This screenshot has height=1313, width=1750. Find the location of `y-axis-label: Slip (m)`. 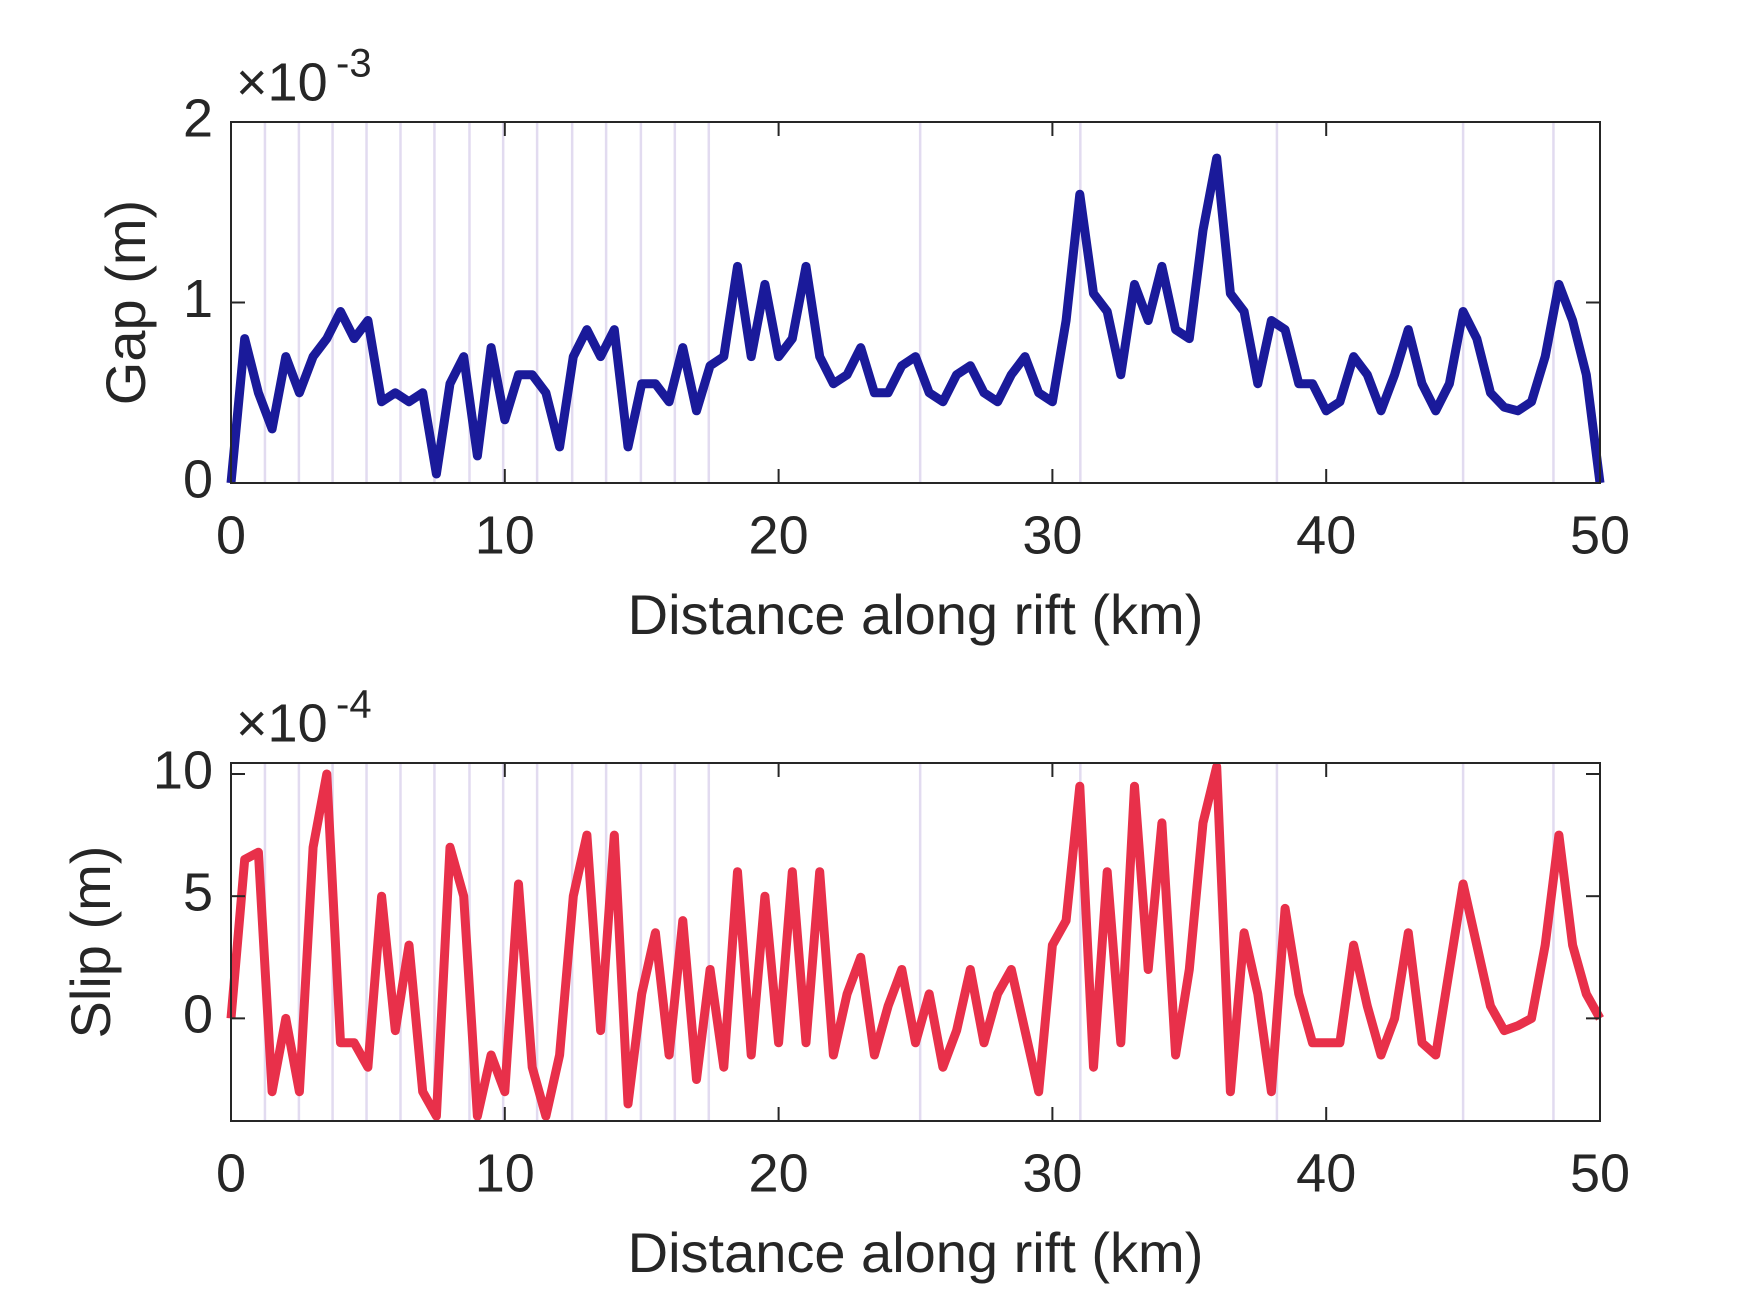

y-axis-label: Slip (m) is located at coordinates (90, 942).